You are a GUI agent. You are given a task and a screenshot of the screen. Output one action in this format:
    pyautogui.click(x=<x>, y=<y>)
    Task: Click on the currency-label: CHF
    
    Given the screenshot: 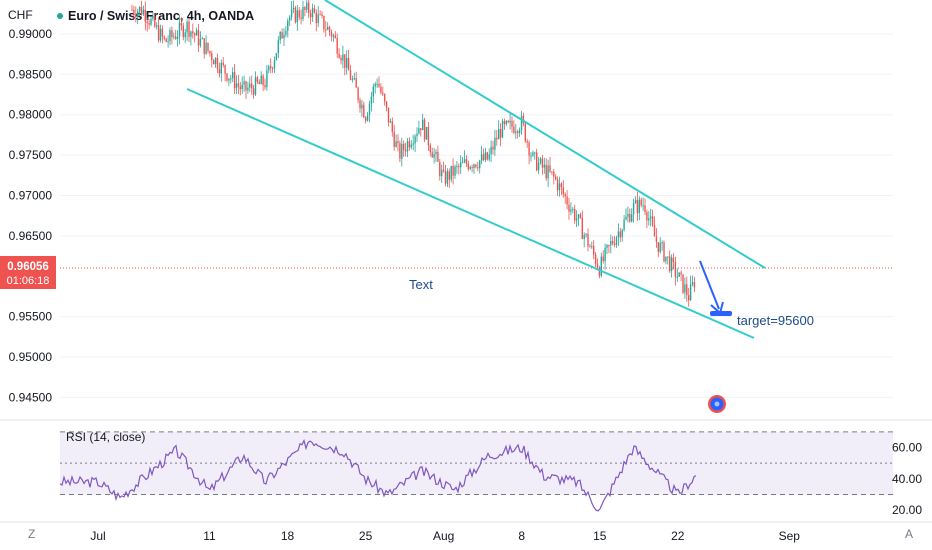 What is the action you would take?
    pyautogui.click(x=20, y=15)
    